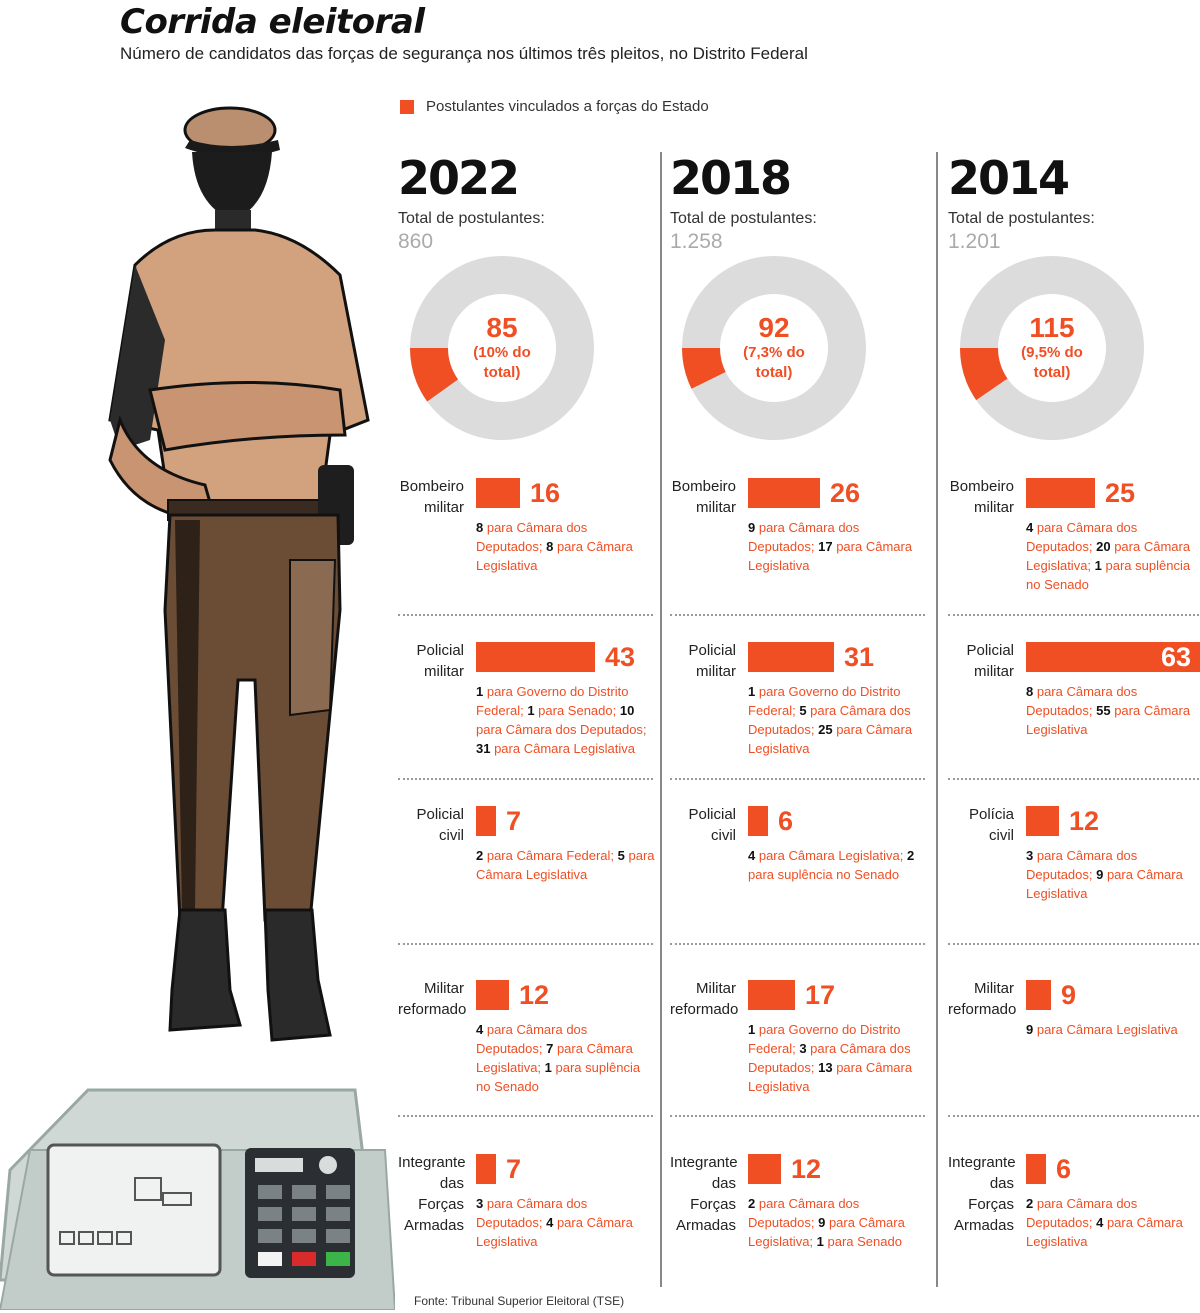 This screenshot has height=1313, width=1200. Describe the element at coordinates (407, 106) in the screenshot. I see `legend-swatch` at that location.